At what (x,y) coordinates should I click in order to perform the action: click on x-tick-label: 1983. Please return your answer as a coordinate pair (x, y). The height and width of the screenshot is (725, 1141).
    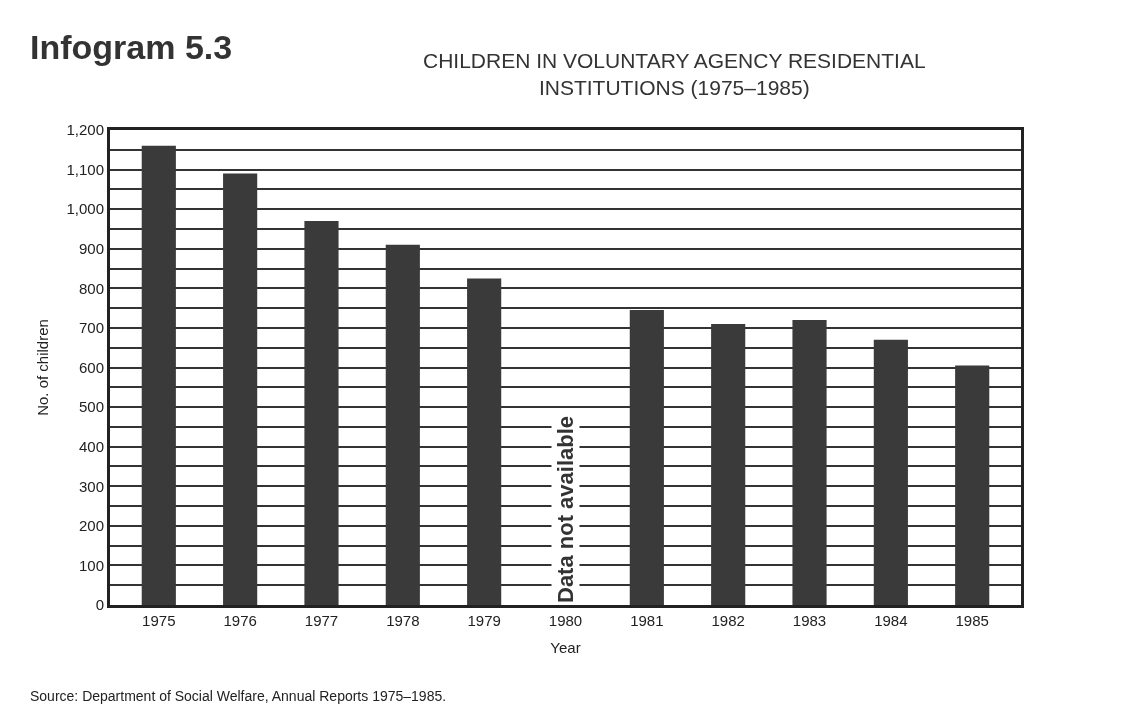
    Looking at the image, I should click on (809, 620).